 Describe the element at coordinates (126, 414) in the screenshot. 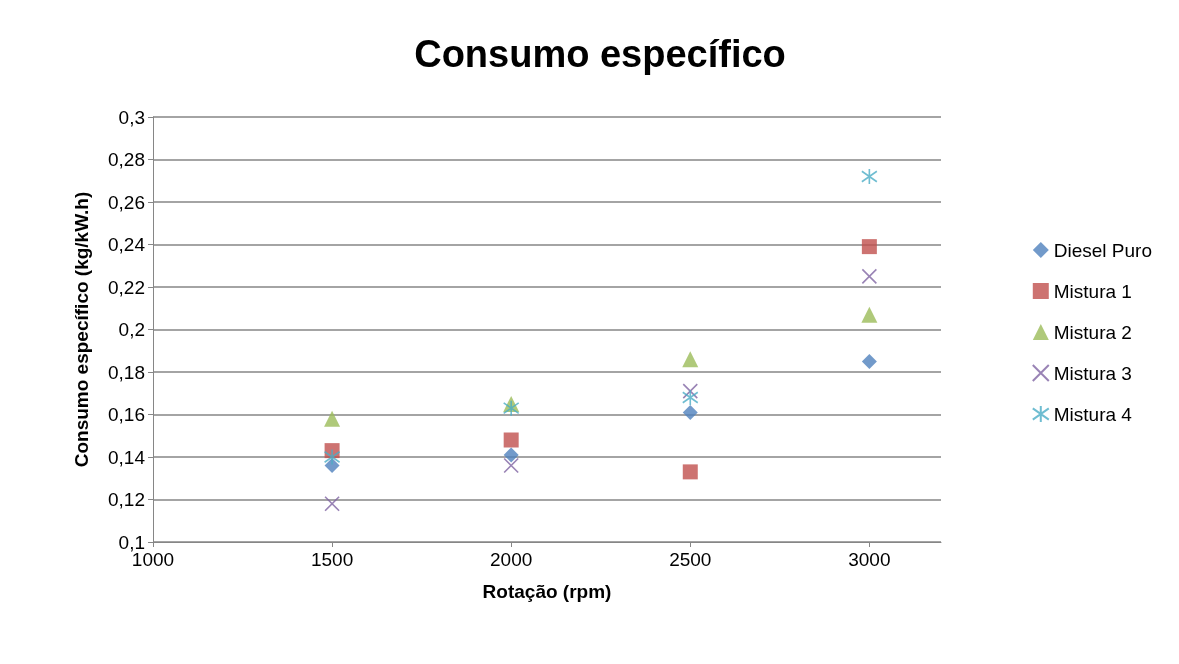

I see `y-tick-label: 0,16` at that location.